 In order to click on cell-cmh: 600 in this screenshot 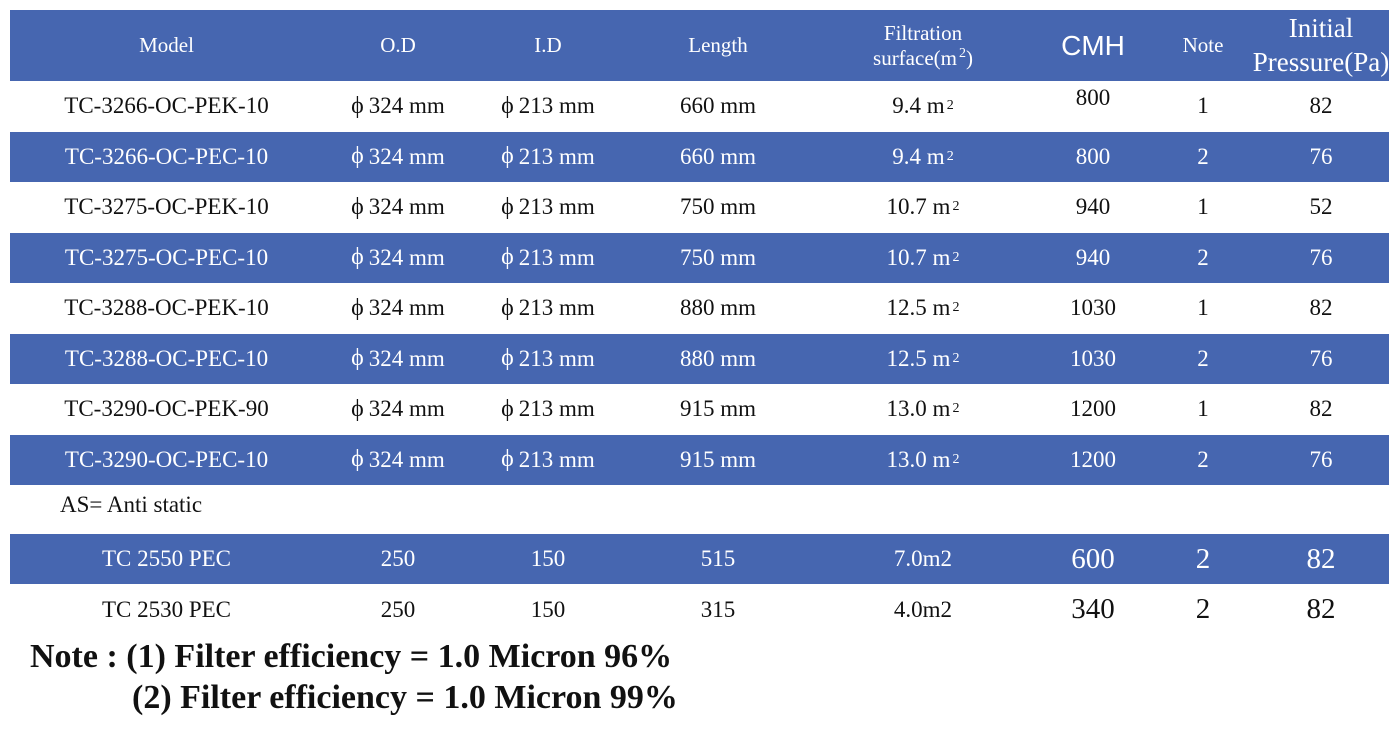, I will do `click(1093, 558)`.